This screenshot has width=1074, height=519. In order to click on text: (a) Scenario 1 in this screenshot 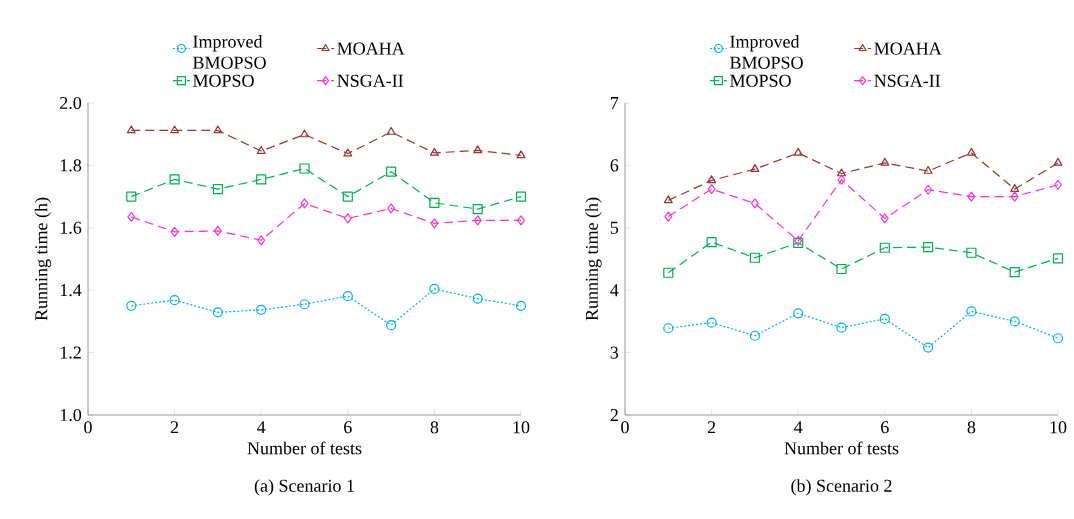, I will do `click(304, 487)`.